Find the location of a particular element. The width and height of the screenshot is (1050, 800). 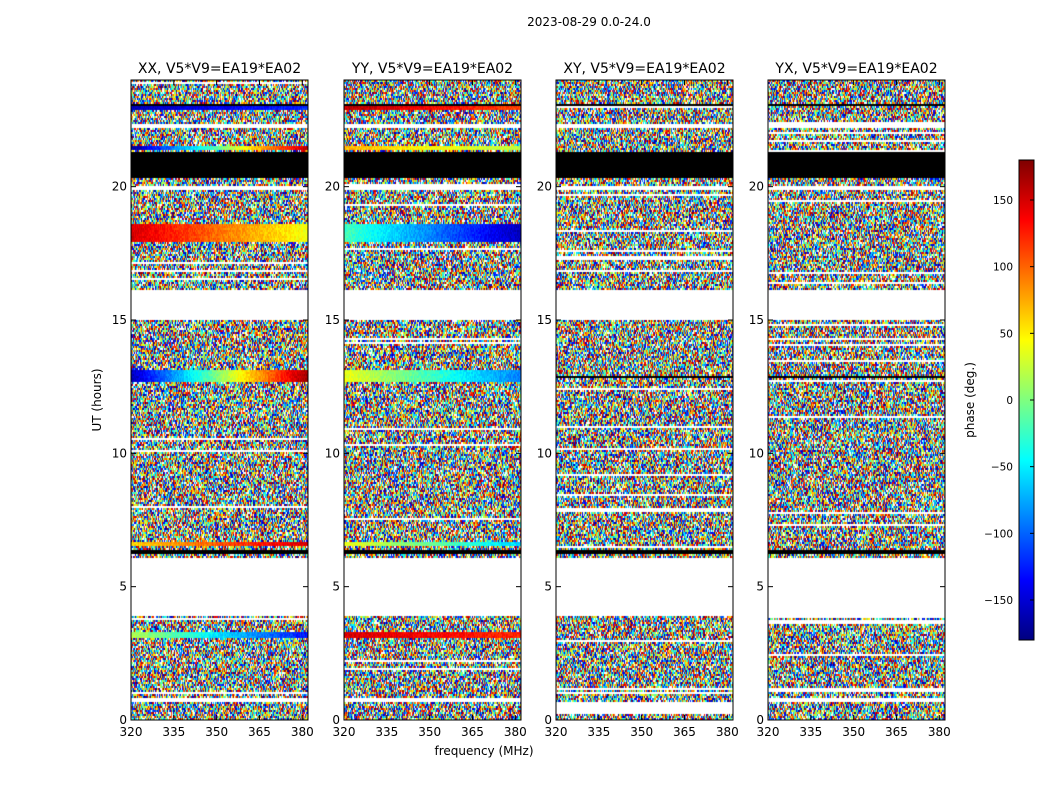

panel-2-phase-image is located at coordinates (432, 400).